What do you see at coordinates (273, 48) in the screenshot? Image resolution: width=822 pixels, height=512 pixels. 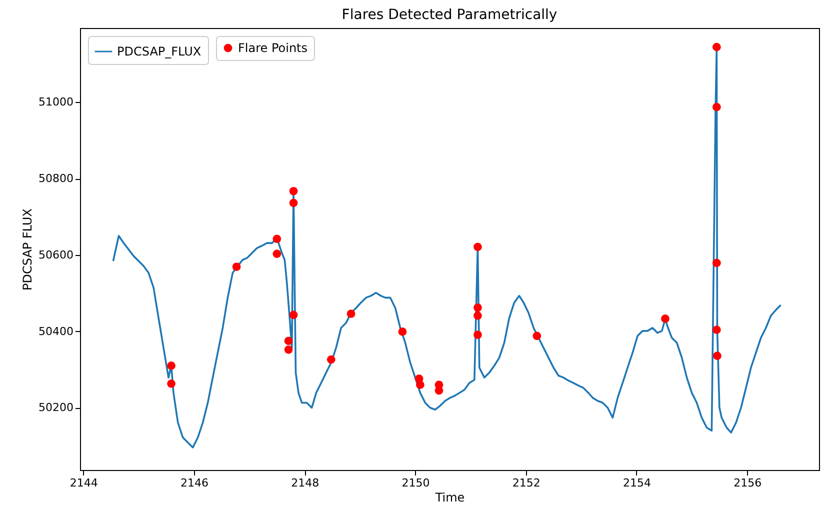 I see `legend-label: Flare Points` at bounding box center [273, 48].